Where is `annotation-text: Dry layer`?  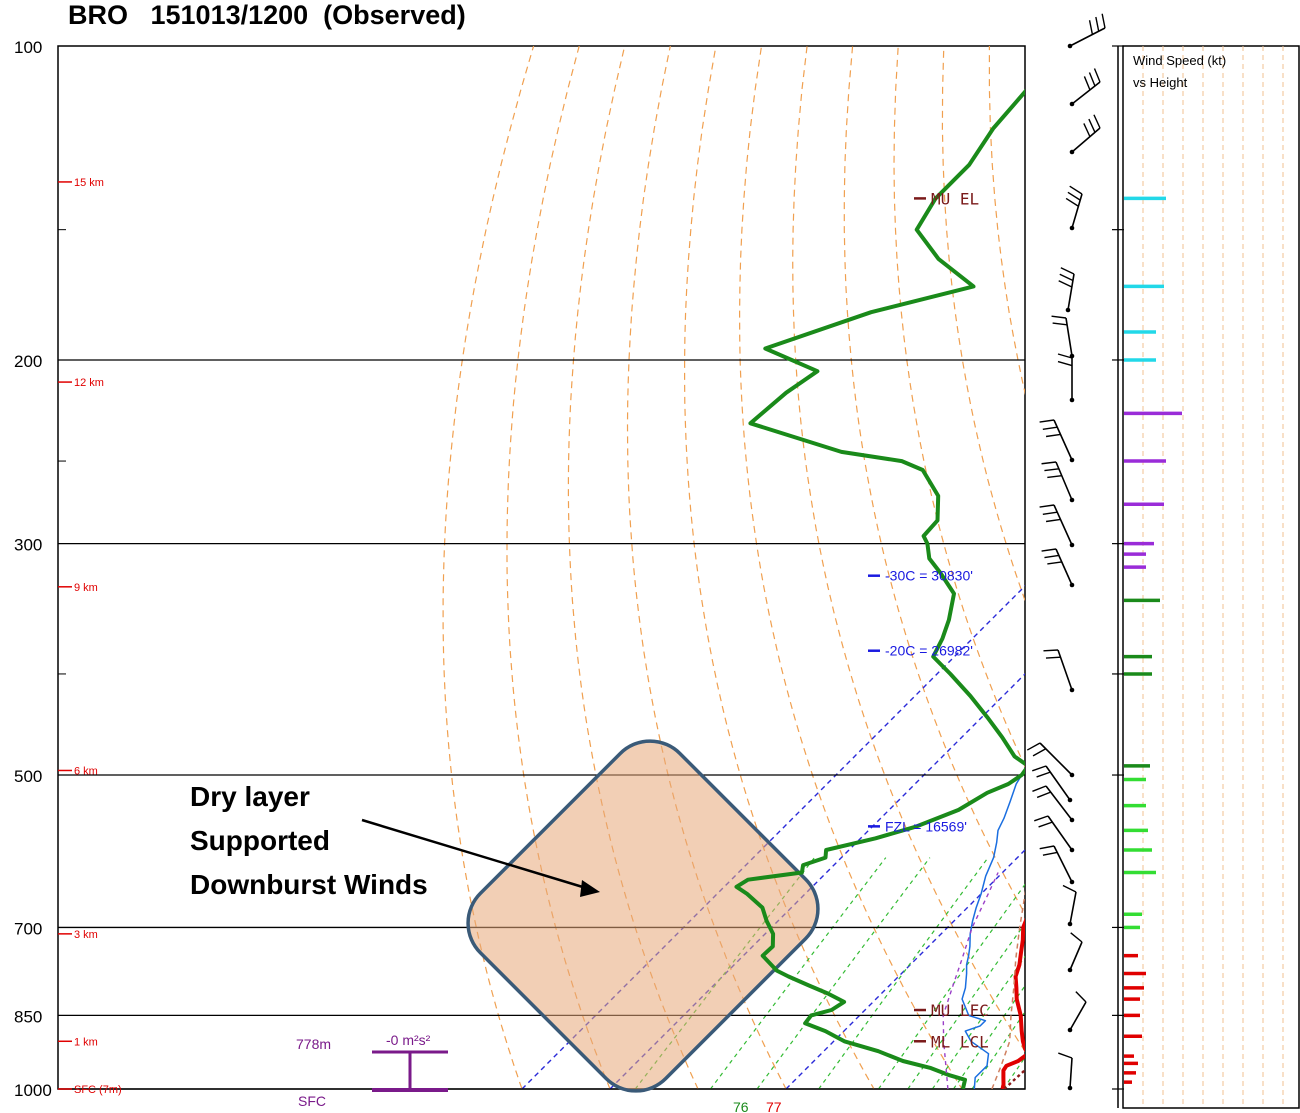 annotation-text: Dry layer is located at coordinates (250, 796).